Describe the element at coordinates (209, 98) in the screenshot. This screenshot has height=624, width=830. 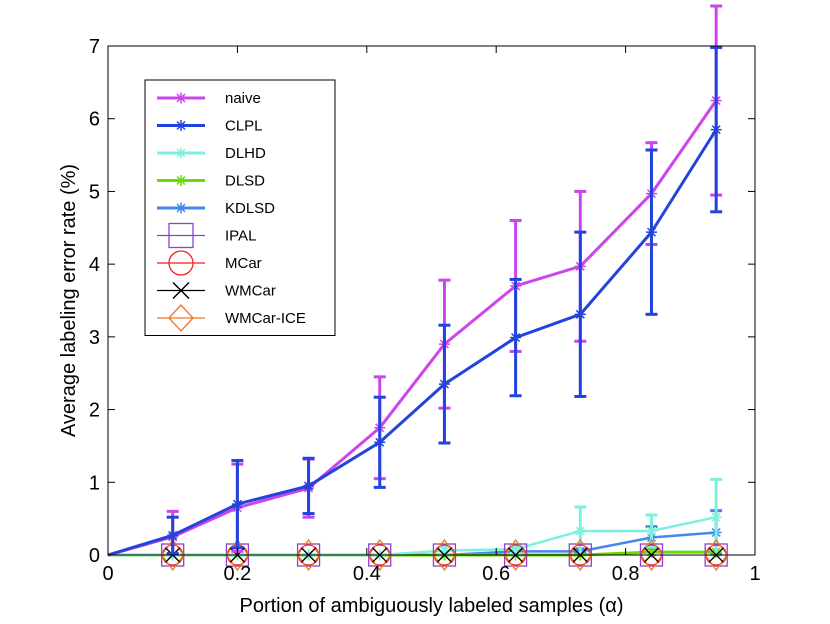
I see `legend-entry-naive: naive` at that location.